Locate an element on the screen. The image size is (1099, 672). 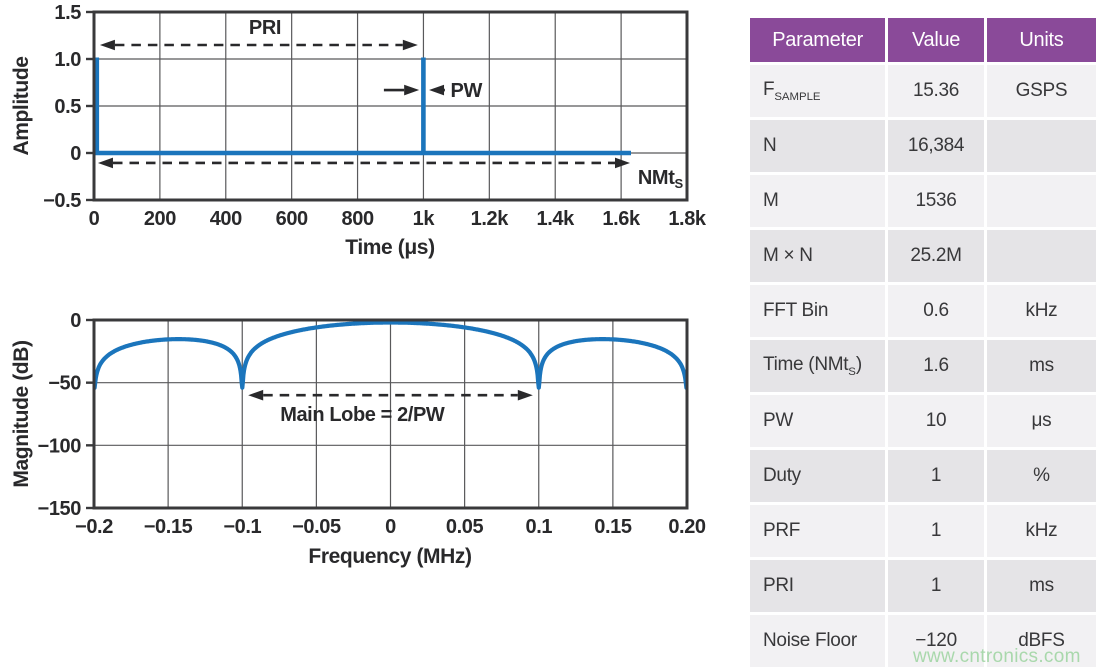
x-tick-label: 800 is located at coordinates (358, 219).